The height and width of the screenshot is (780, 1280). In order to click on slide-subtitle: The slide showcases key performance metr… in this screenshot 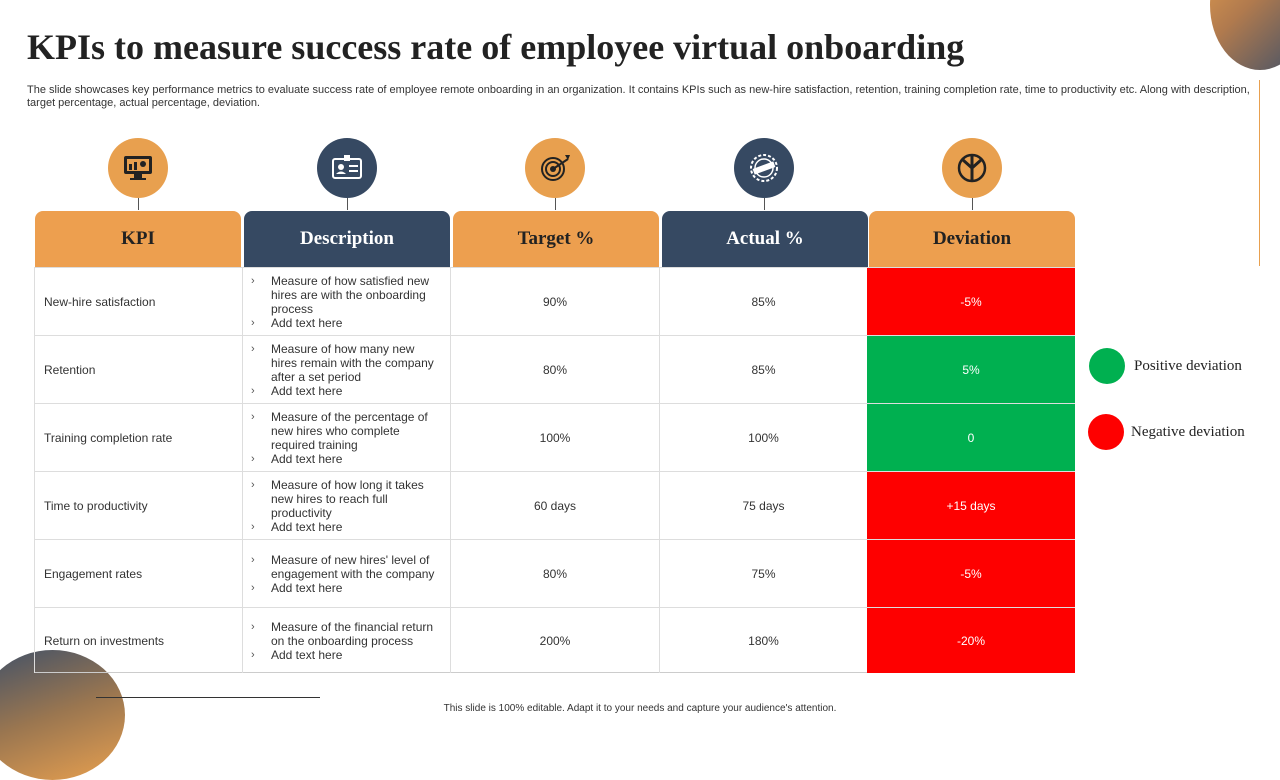, I will do `click(638, 96)`.